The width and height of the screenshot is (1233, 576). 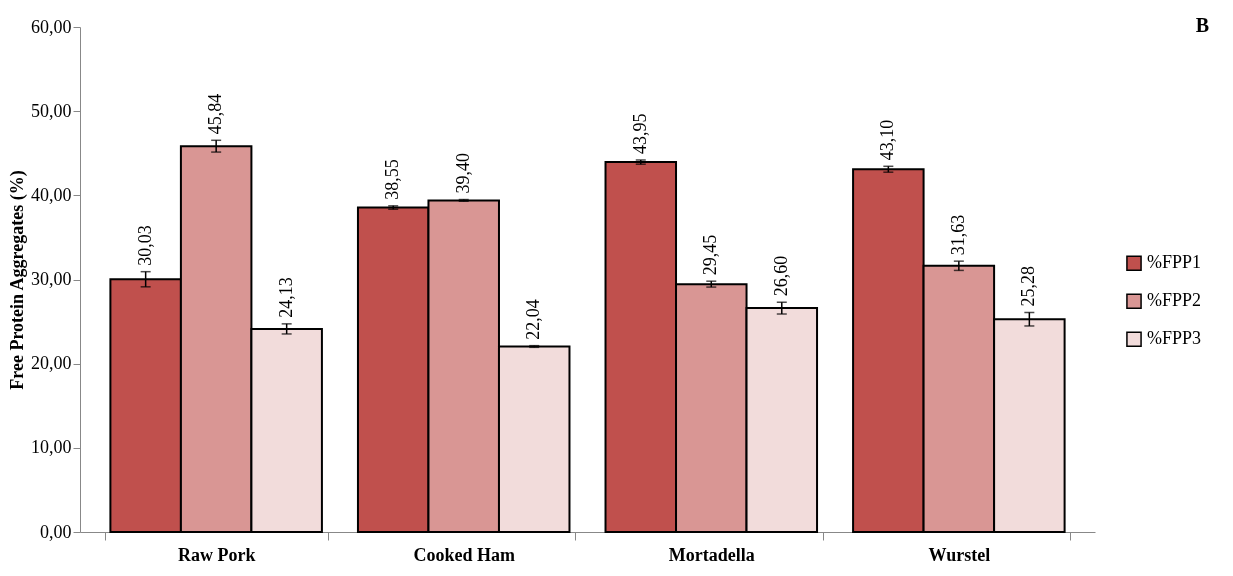 What do you see at coordinates (959, 554) in the screenshot?
I see `x-tick-label: Wurstel` at bounding box center [959, 554].